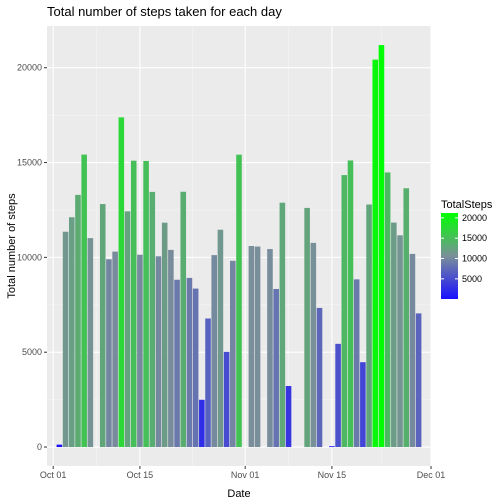 The image size is (504, 504). I want to click on x-tick-label: Dec 01, so click(431, 475).